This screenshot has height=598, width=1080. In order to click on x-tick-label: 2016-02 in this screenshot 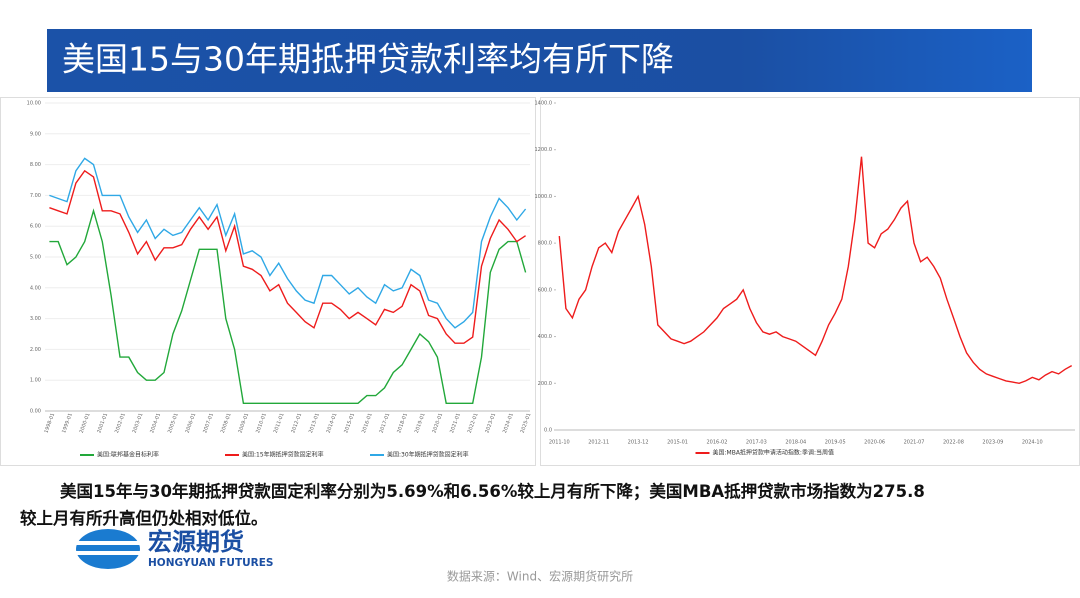, I will do `click(717, 443)`.